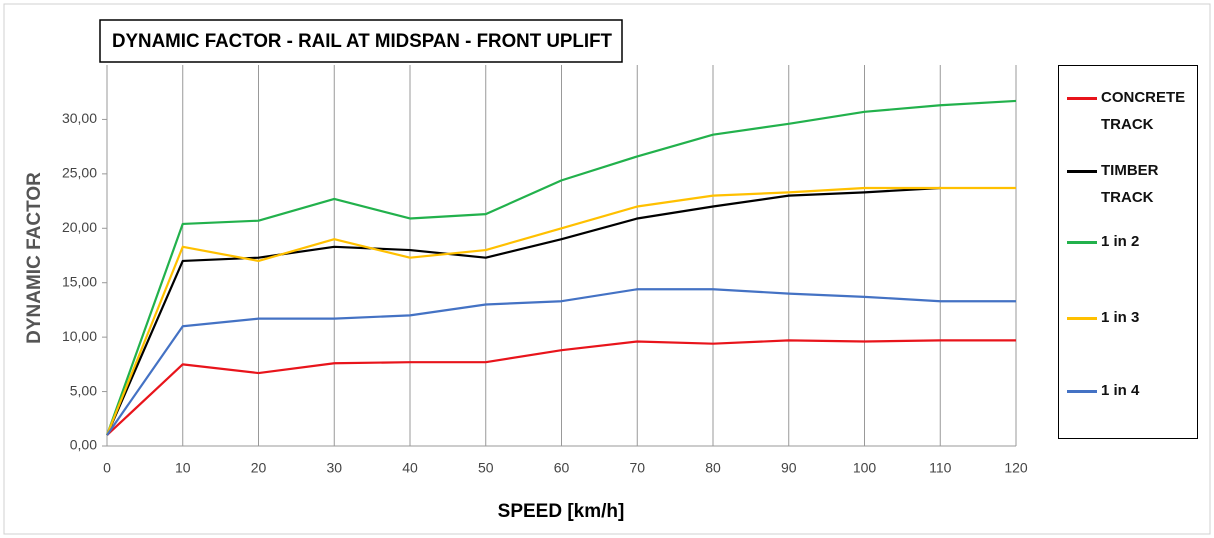 This screenshot has width=1214, height=538. Describe the element at coordinates (1120, 241) in the screenshot. I see `legend-label: 1 in 2` at that location.